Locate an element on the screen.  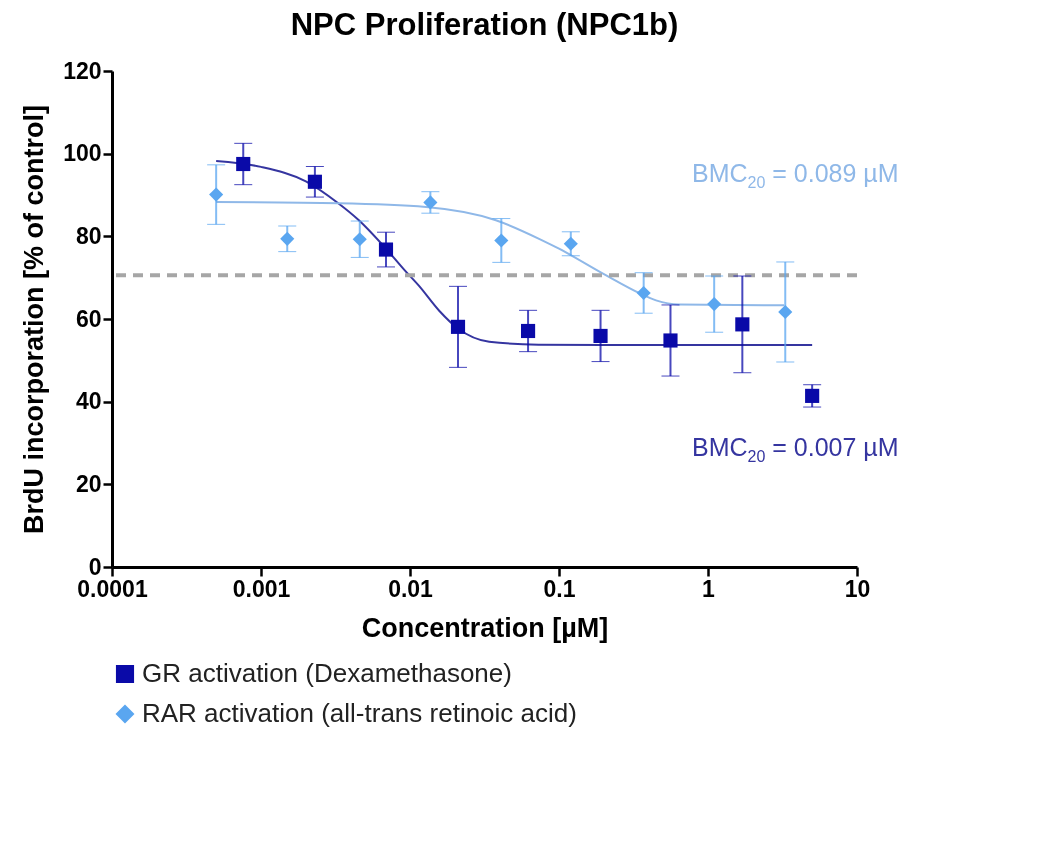
y-tick-label: 120 is located at coordinates (82, 70).